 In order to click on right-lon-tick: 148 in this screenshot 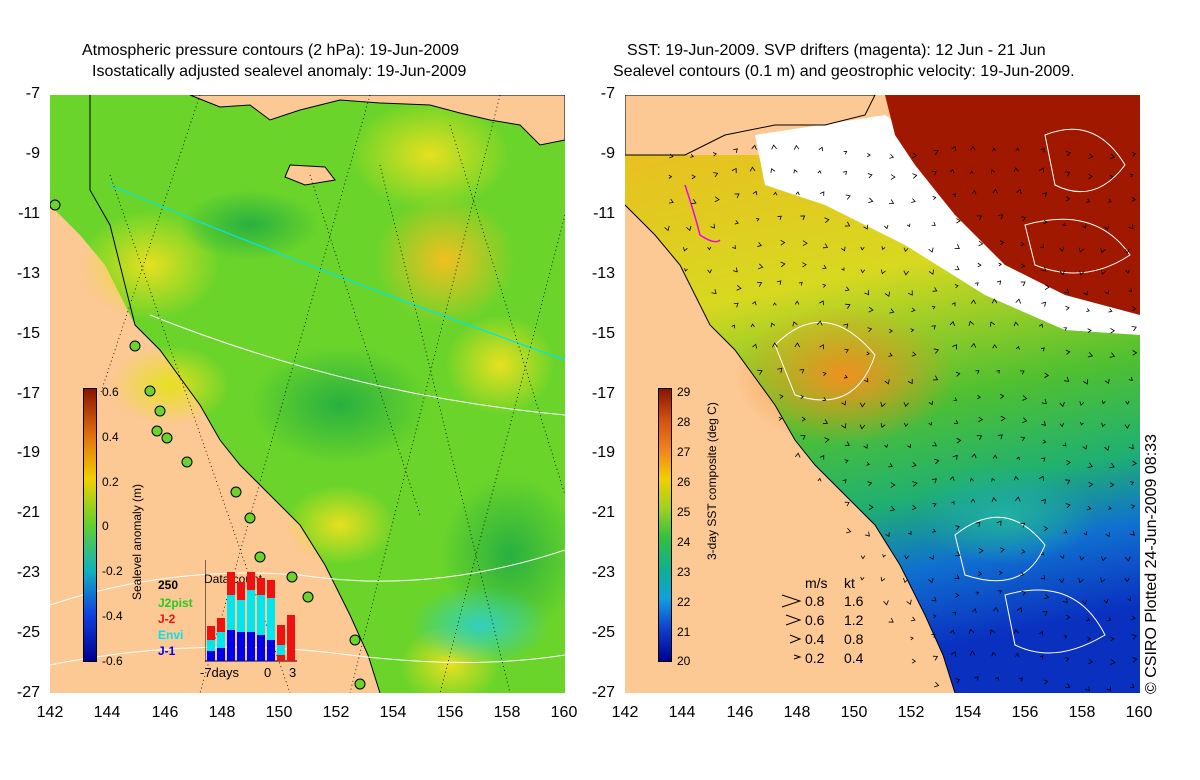, I will do `click(797, 712)`.